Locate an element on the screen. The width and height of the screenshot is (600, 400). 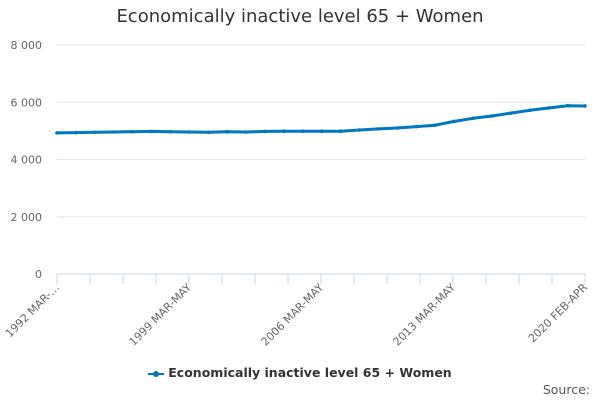
legend-item: Economically inactive level 65 + Women is located at coordinates (300, 372).